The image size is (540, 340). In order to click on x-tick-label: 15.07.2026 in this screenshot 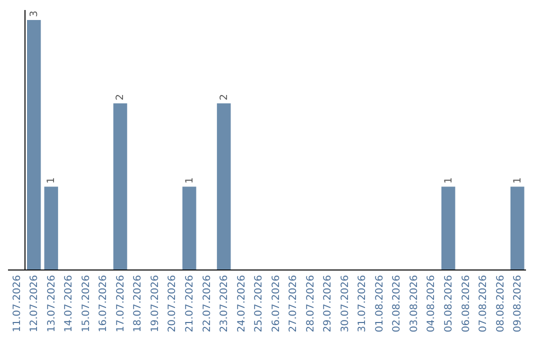, I will do `click(86, 303)`.